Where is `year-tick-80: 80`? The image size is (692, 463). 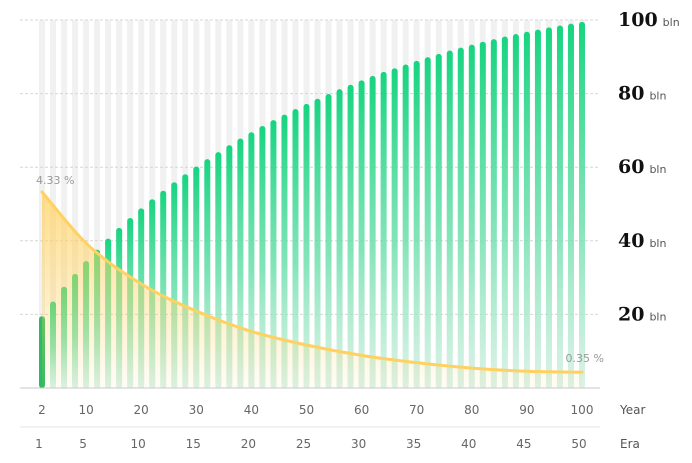 year-tick-80: 80 is located at coordinates (471, 410).